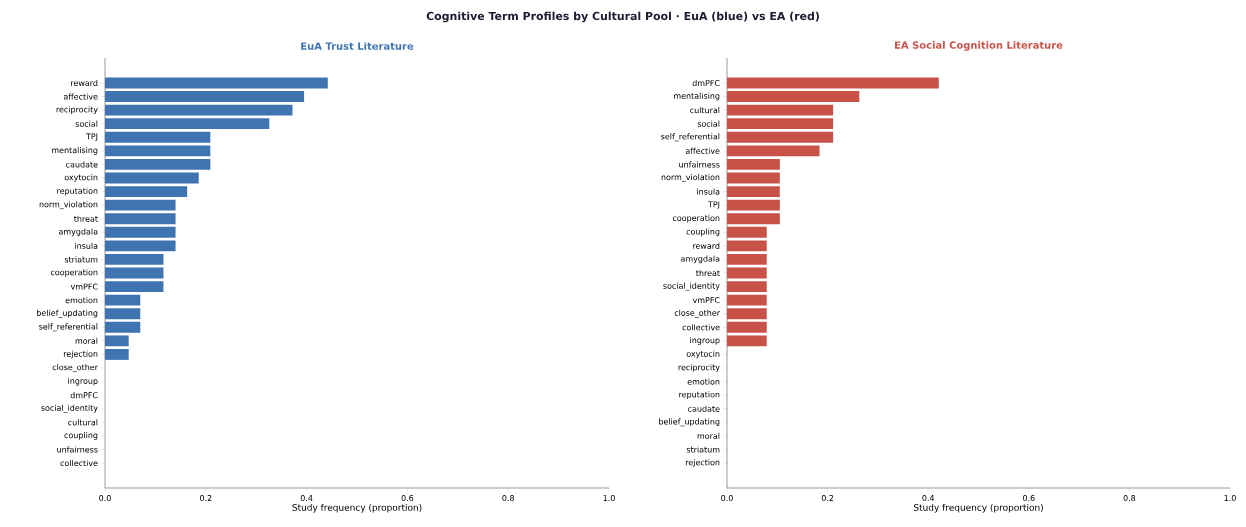 The width and height of the screenshot is (1246, 527). I want to click on chart-title: EuA Trust Literature, so click(357, 46).